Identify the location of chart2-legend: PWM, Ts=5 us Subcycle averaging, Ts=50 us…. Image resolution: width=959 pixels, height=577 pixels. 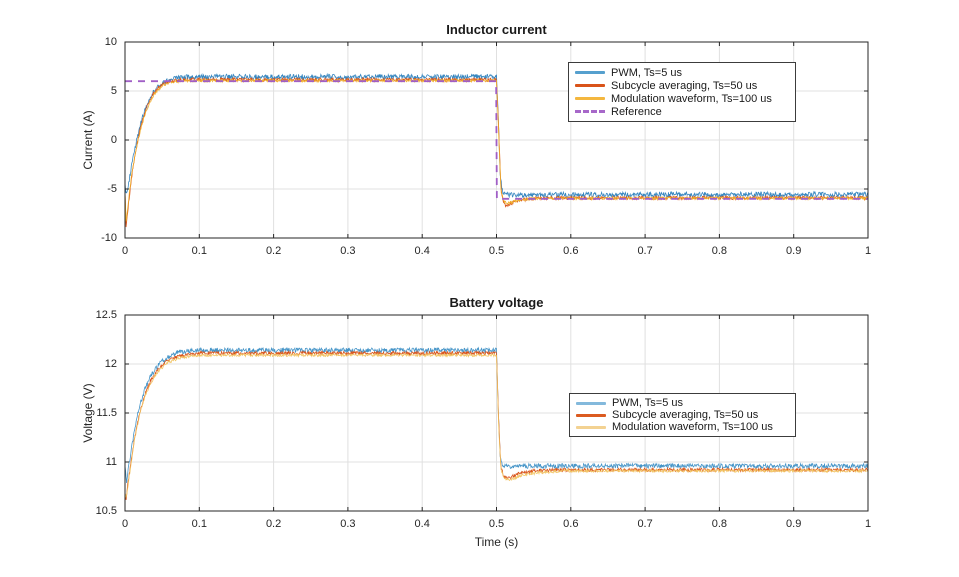
(682, 415).